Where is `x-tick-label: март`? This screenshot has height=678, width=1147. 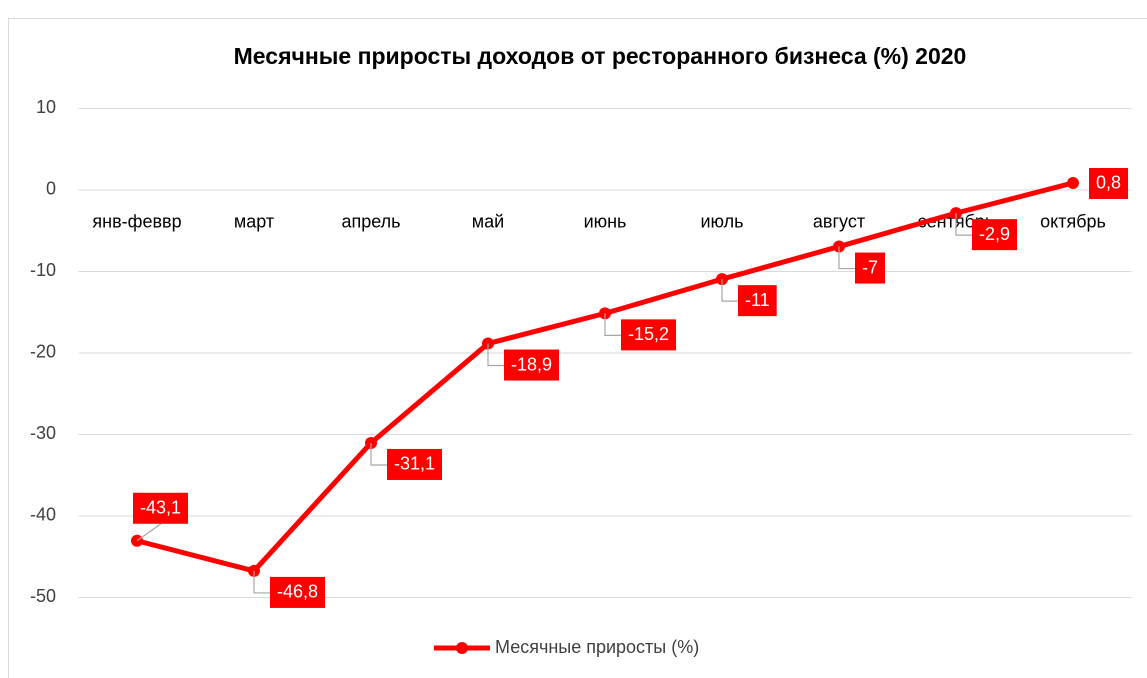 x-tick-label: март is located at coordinates (254, 221).